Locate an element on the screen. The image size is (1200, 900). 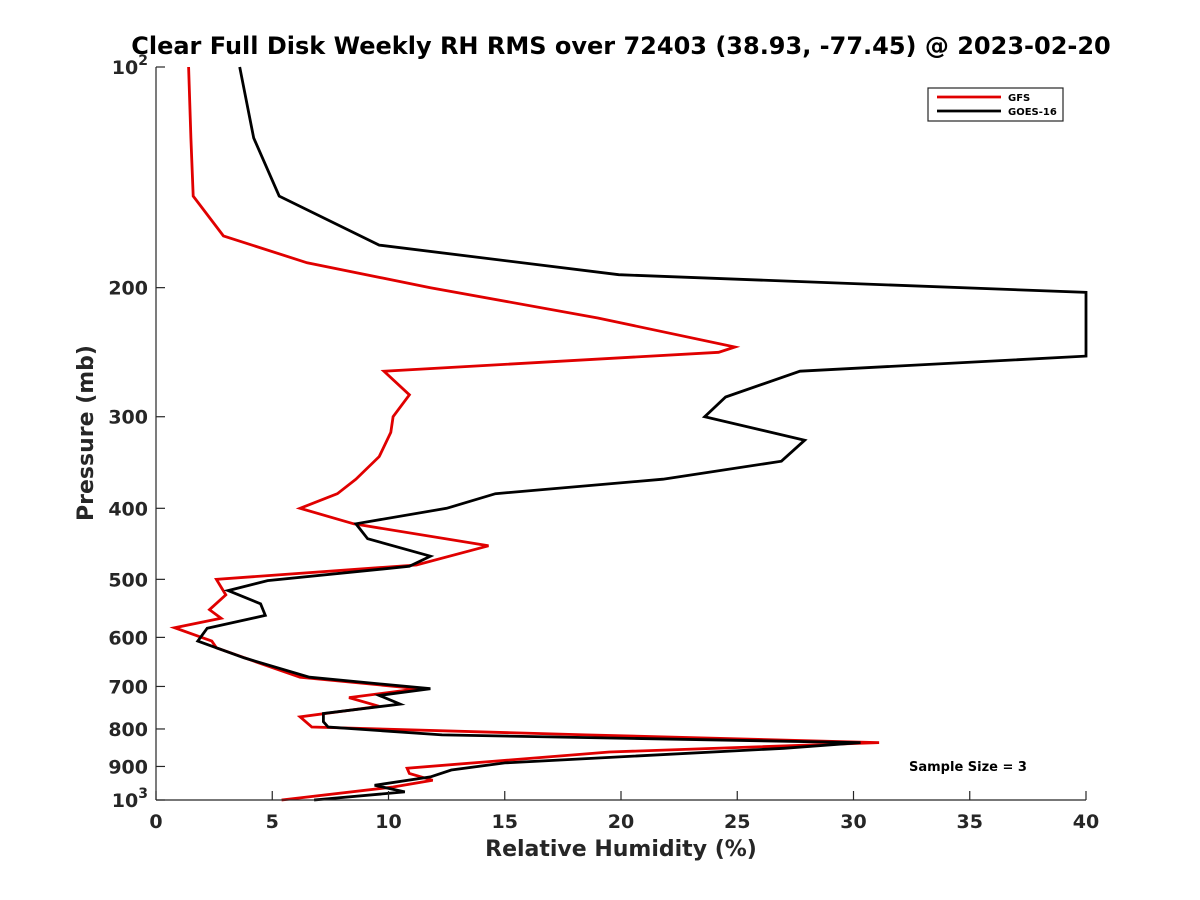
legend: GFS GOES-16 is located at coordinates (995, 104).